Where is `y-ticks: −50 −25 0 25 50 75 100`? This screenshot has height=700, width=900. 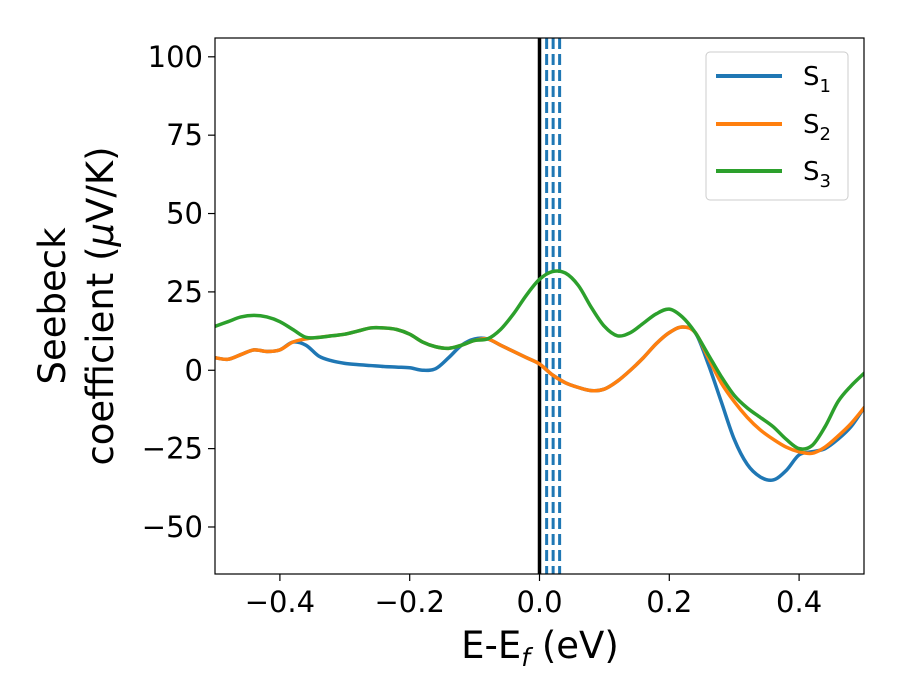 y-ticks: −50 −25 0 25 50 75 100 is located at coordinates (178, 292).